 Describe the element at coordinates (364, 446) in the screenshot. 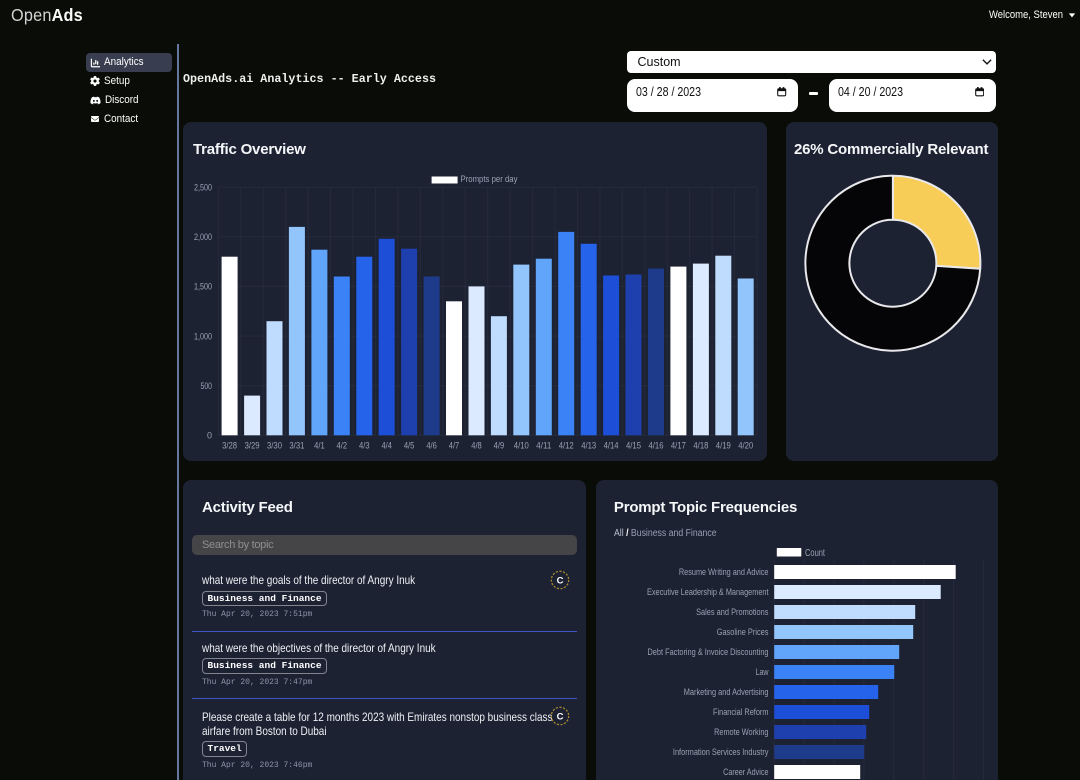

I see `svg-text: 4/3` at that location.